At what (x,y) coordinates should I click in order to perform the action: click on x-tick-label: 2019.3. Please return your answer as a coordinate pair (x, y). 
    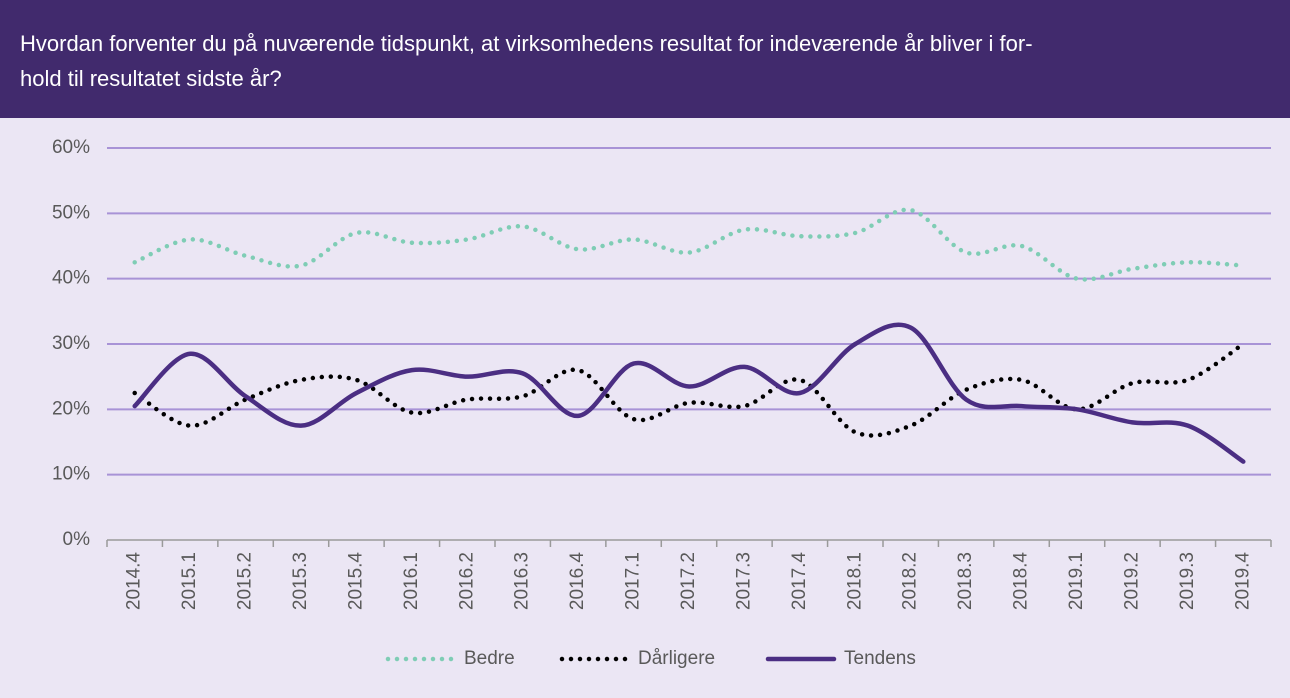
    Looking at the image, I should click on (1187, 581).